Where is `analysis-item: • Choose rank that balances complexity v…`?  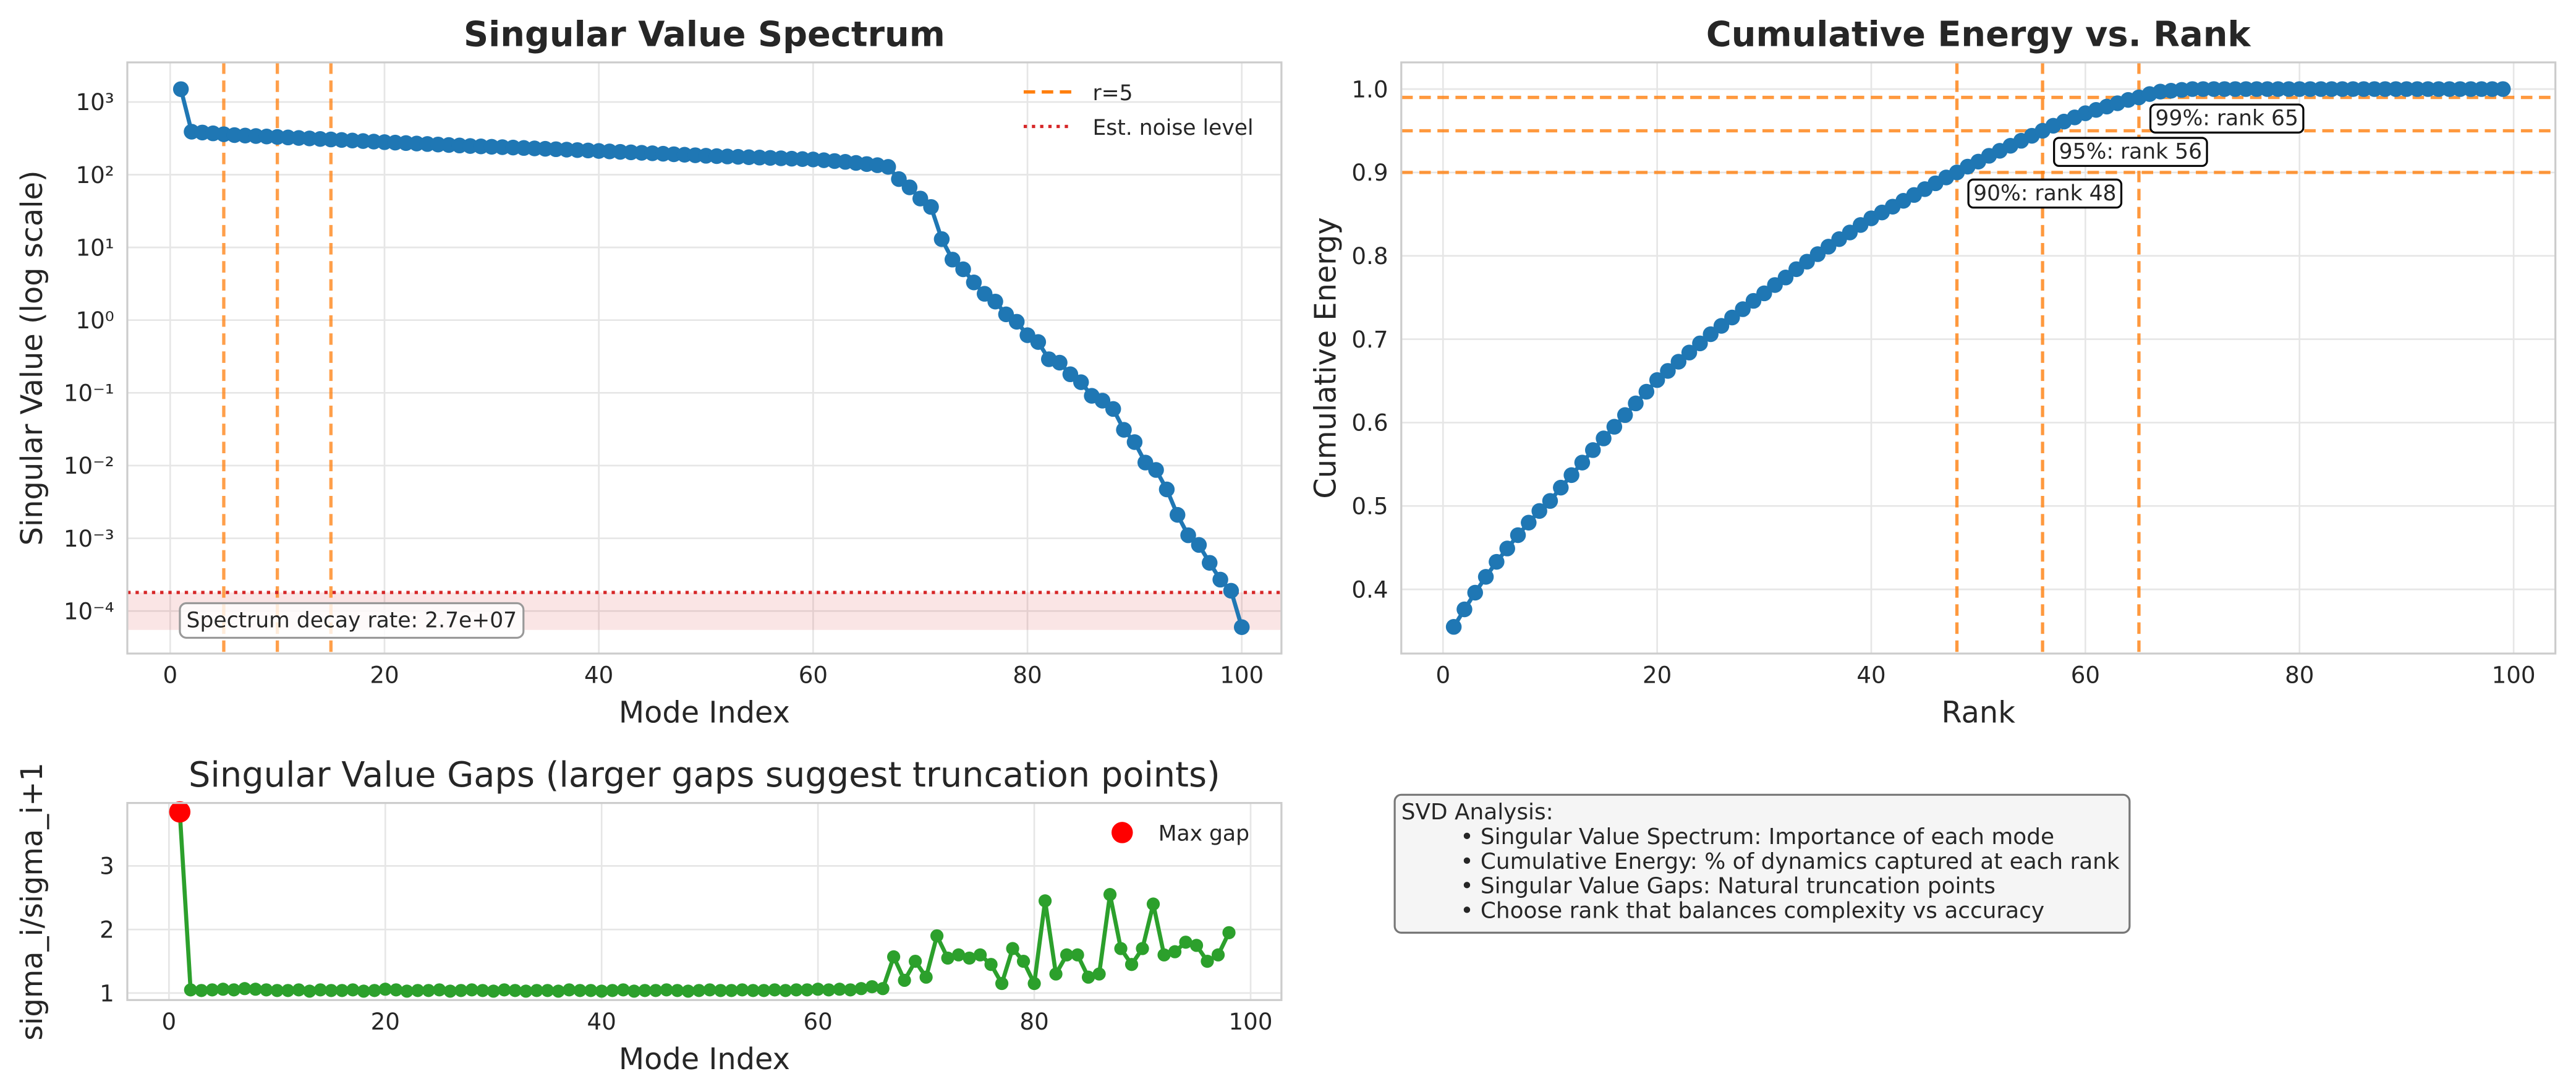 analysis-item: • Choose rank that balances complexity v… is located at coordinates (1752, 911).